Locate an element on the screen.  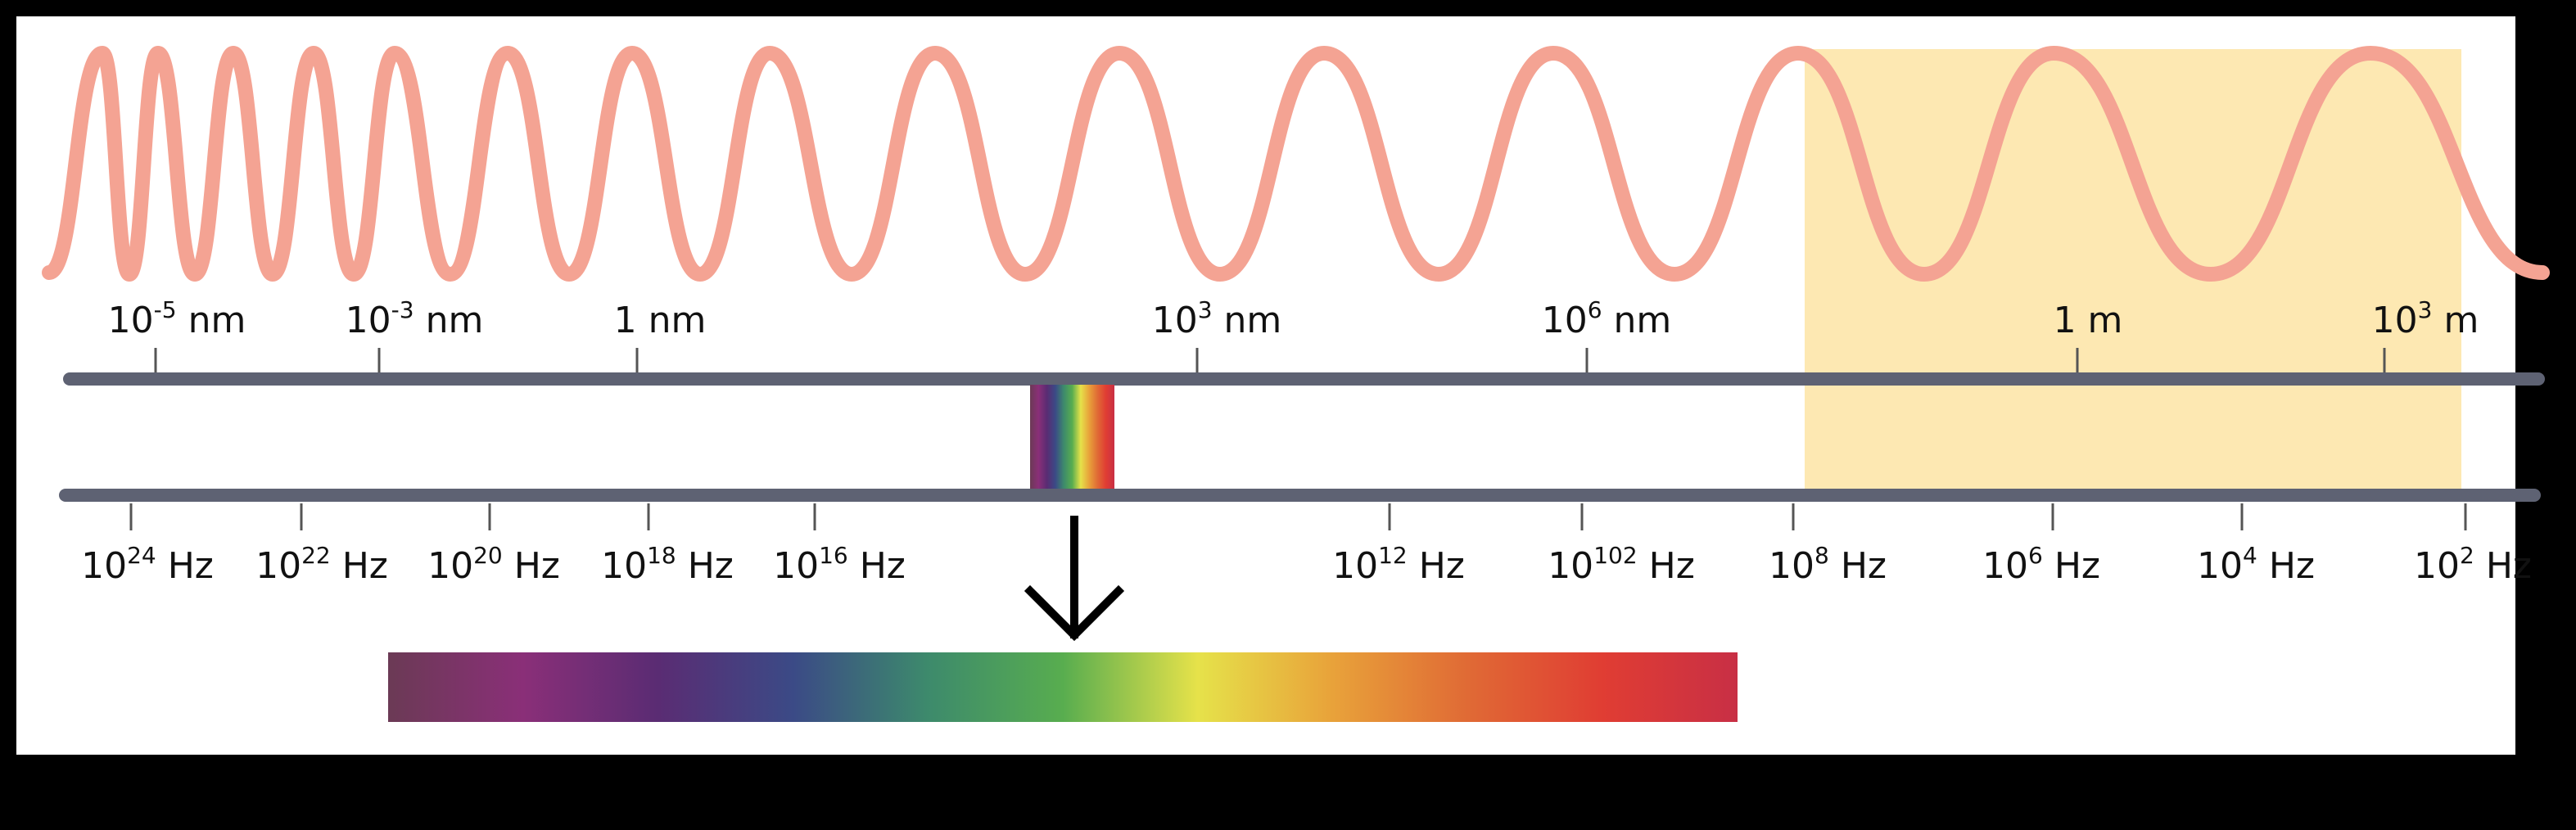
frequency-label-exponent: 20 is located at coordinates (488, 555).